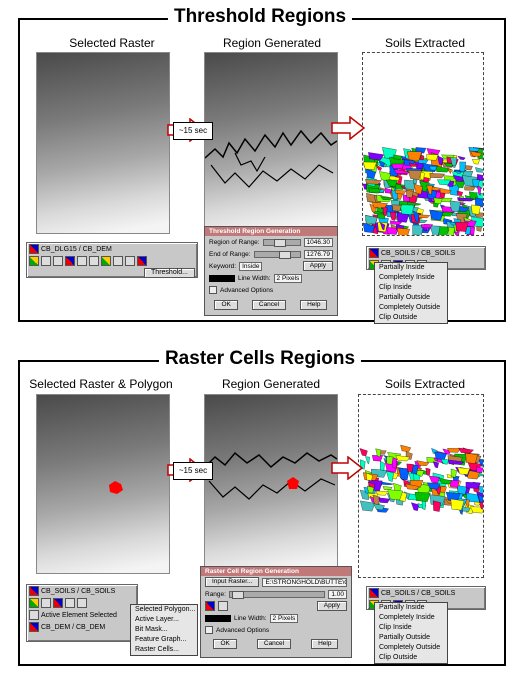 This screenshot has width=520, height=682. Describe the element at coordinates (304, 582) in the screenshot. I see `input-raster-field: E:\STRONGHOLD\BUTTE\CB_DEM.RVC` at that location.